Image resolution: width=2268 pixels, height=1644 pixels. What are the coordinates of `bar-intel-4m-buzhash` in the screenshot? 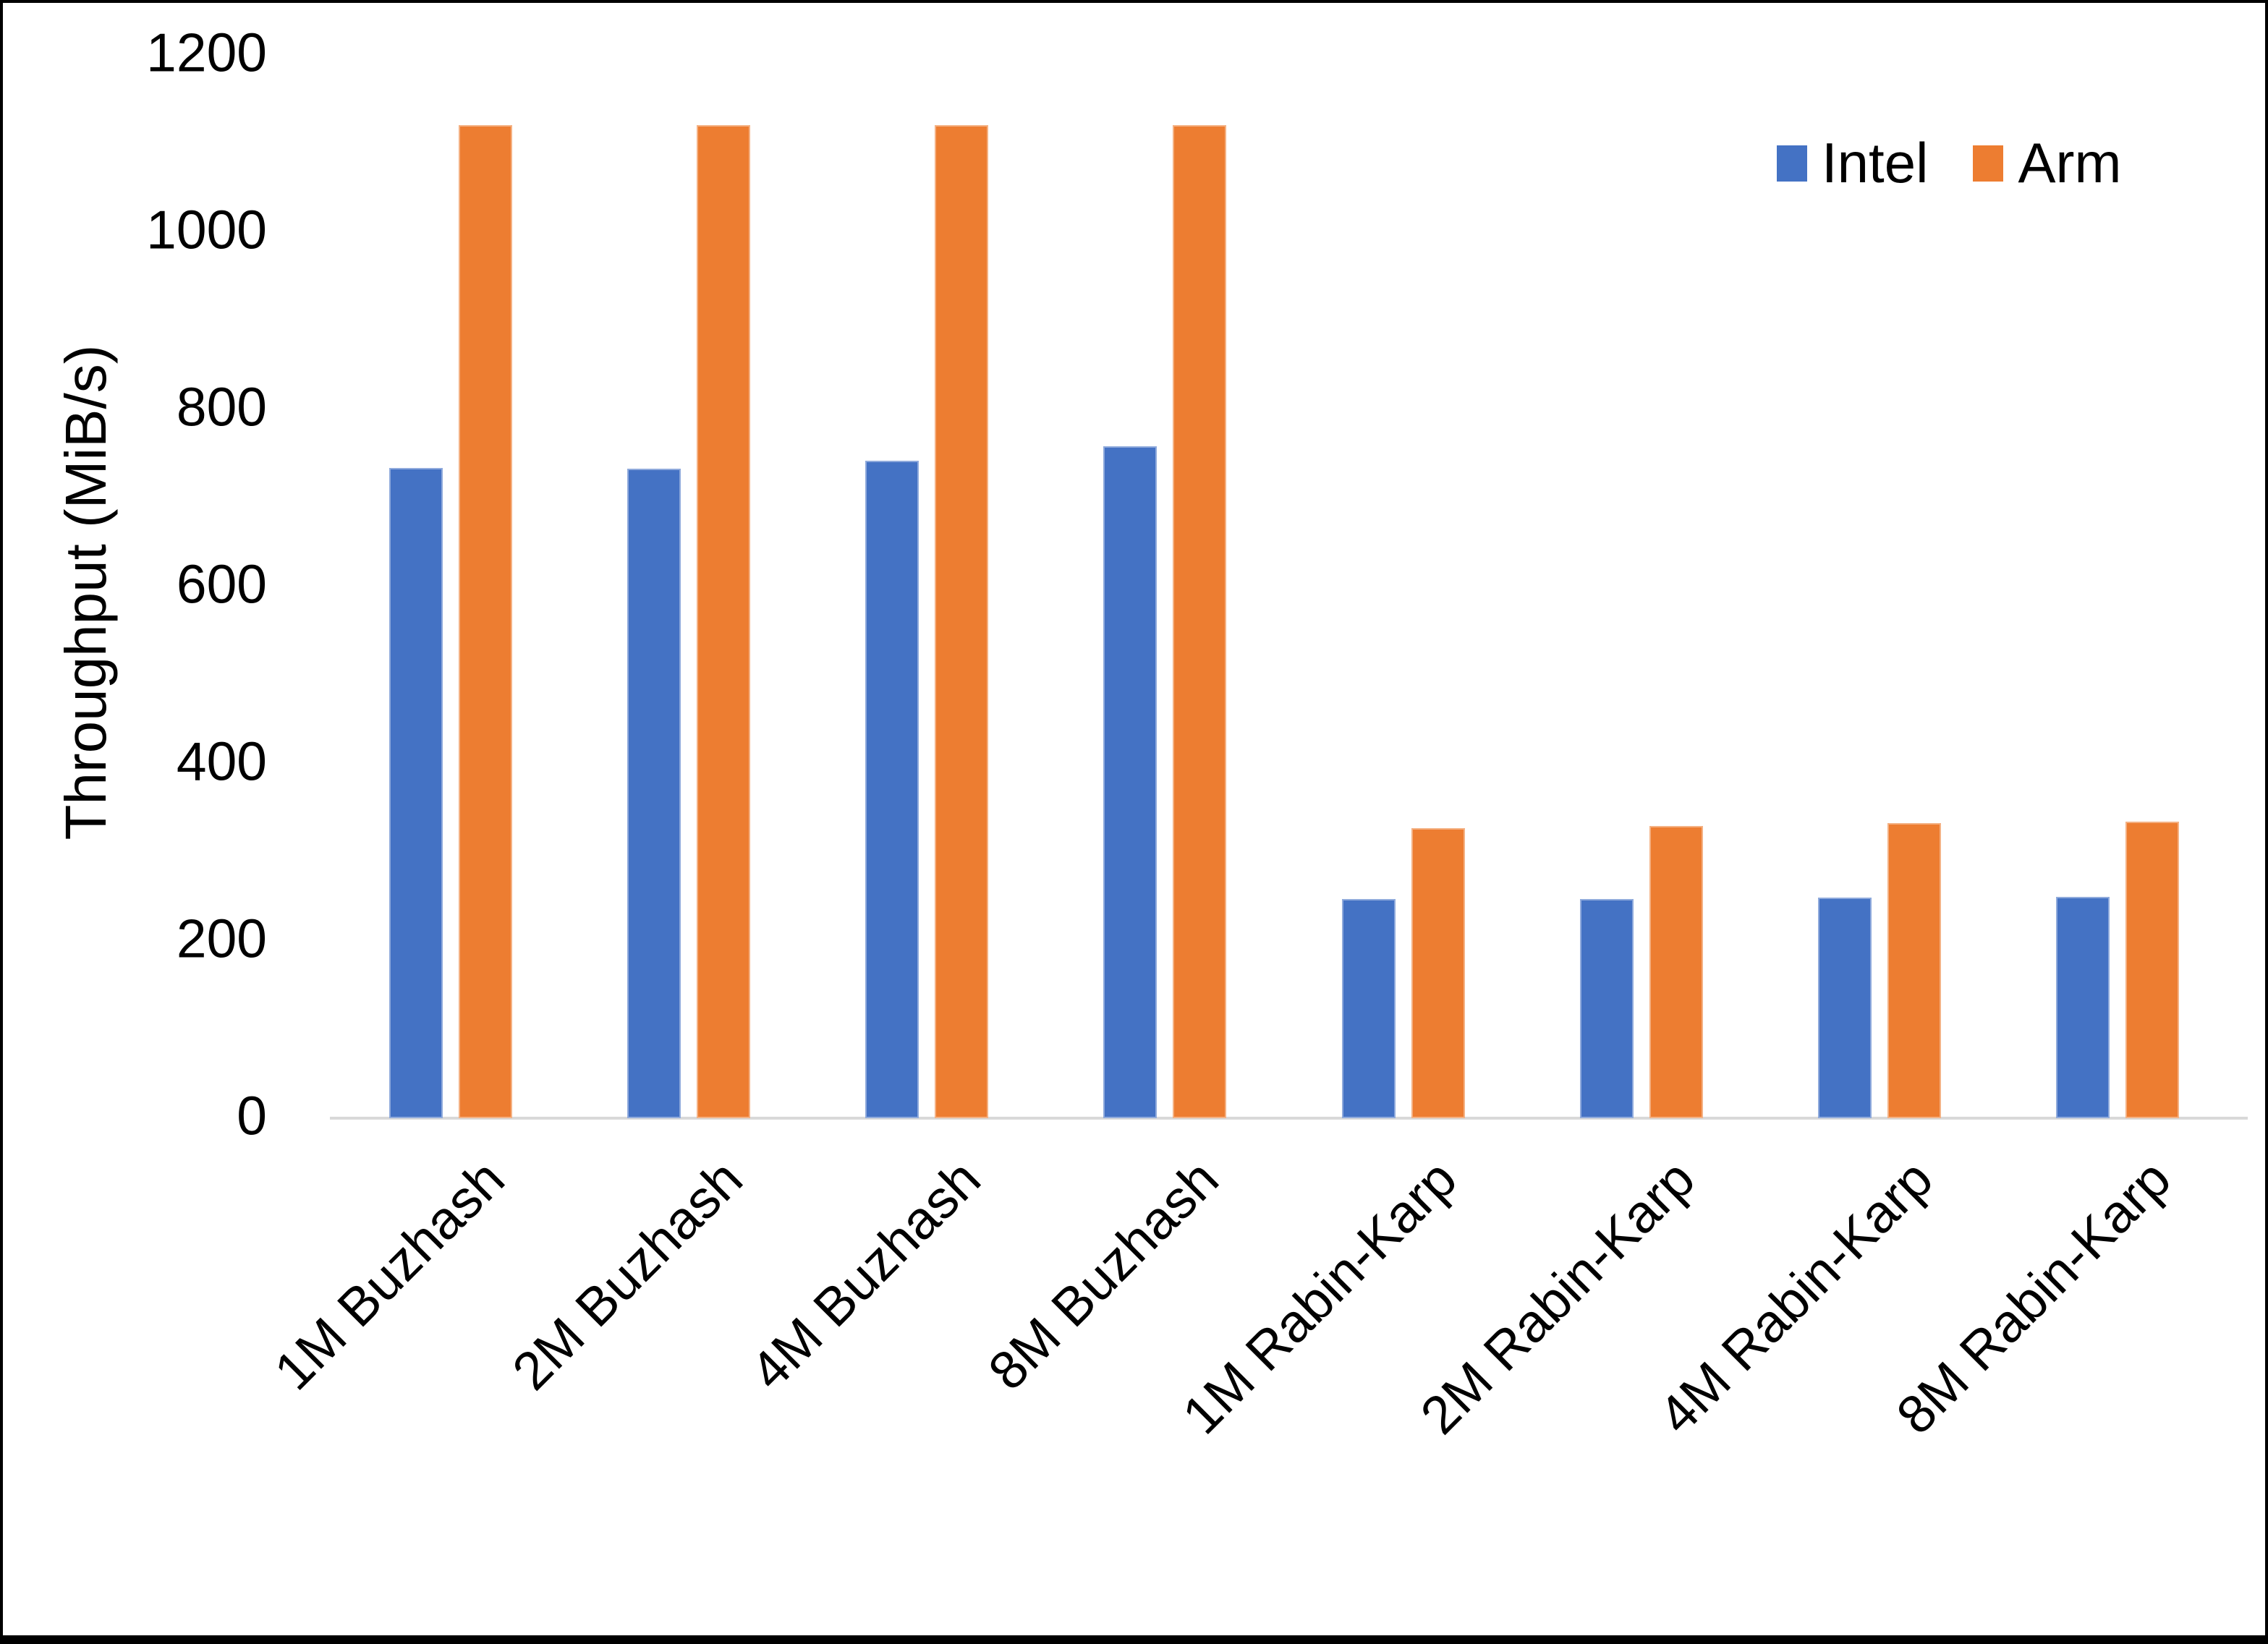 It's located at (892, 789).